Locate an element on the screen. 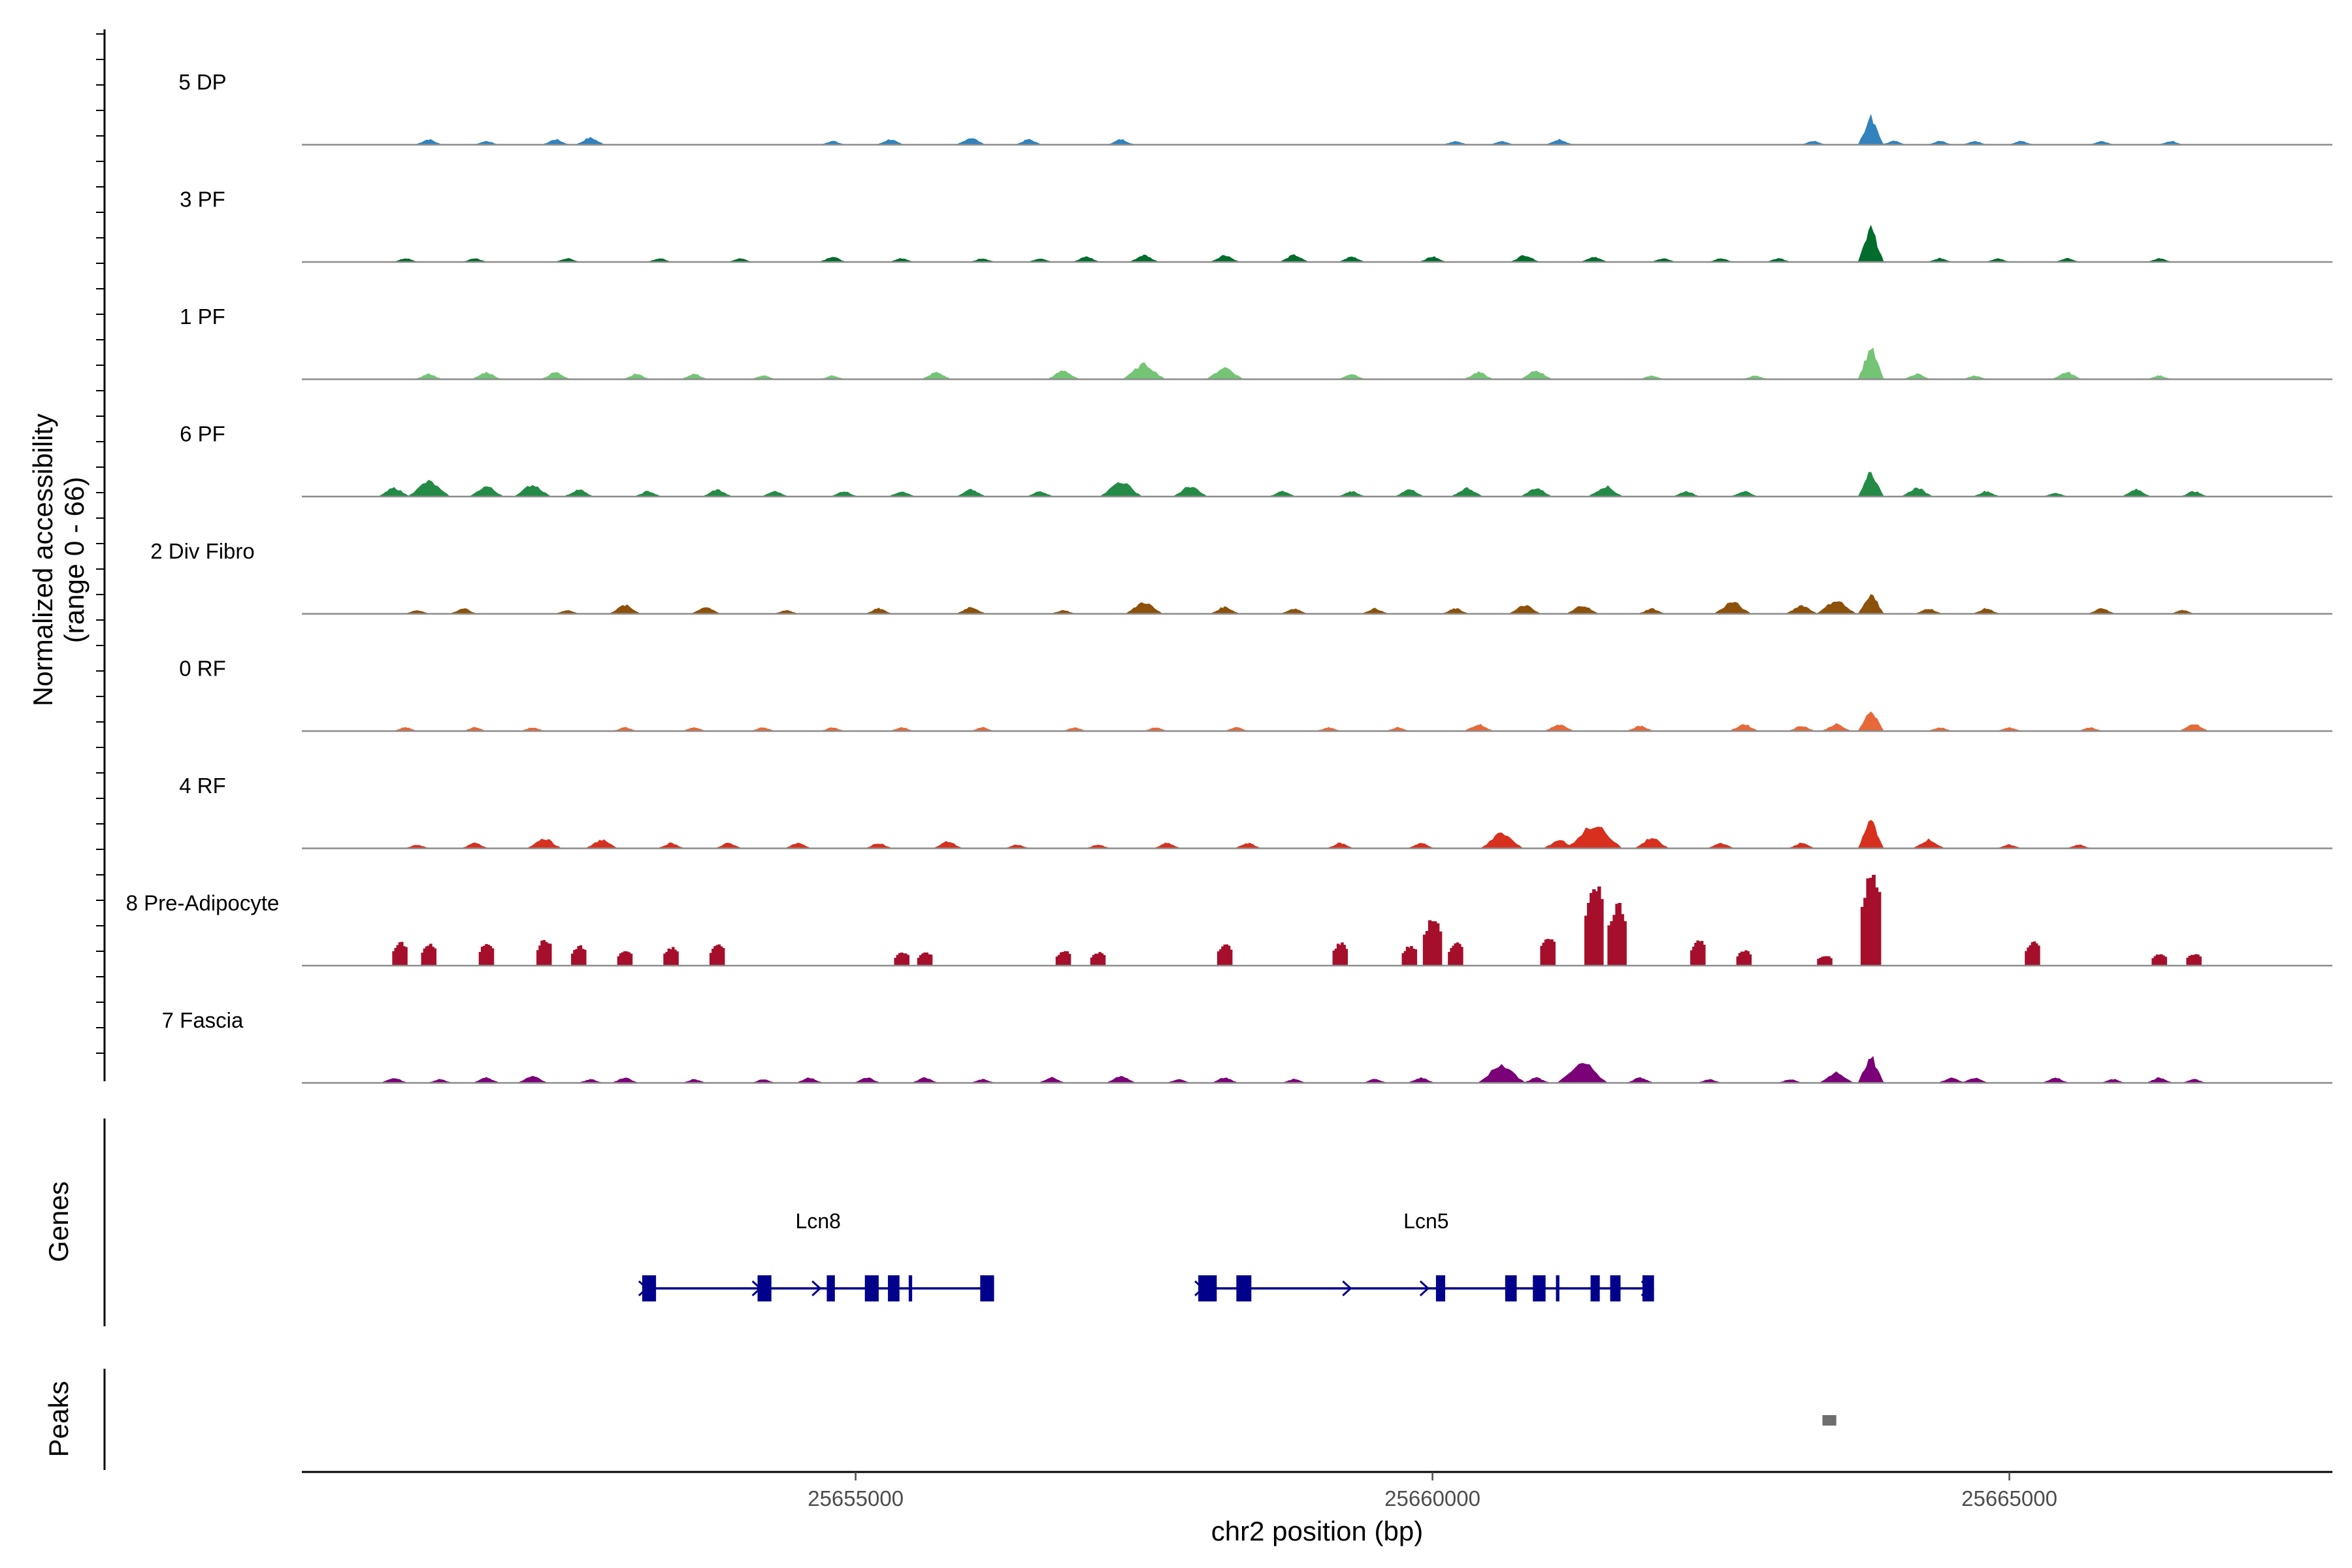  track-7-fascia: 7 Fascia is located at coordinates (1247, 1046).